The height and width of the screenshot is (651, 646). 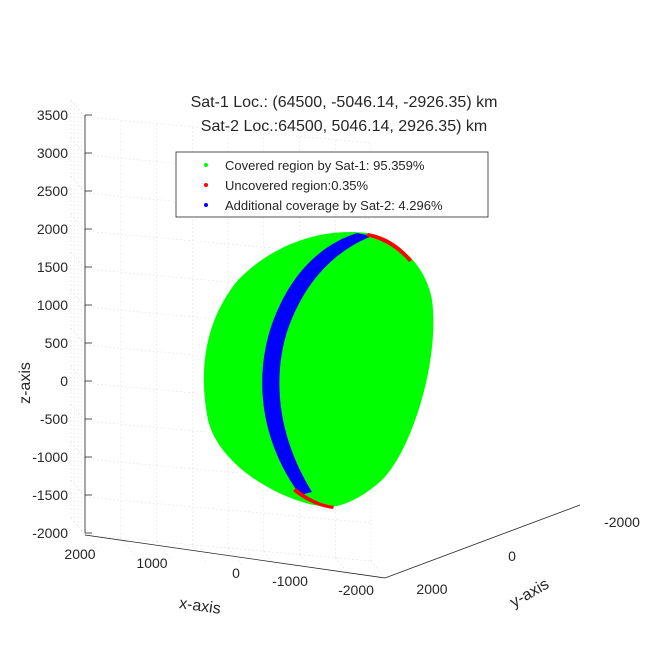 I want to click on additional-coverage-sat2, so click(x=317, y=364).